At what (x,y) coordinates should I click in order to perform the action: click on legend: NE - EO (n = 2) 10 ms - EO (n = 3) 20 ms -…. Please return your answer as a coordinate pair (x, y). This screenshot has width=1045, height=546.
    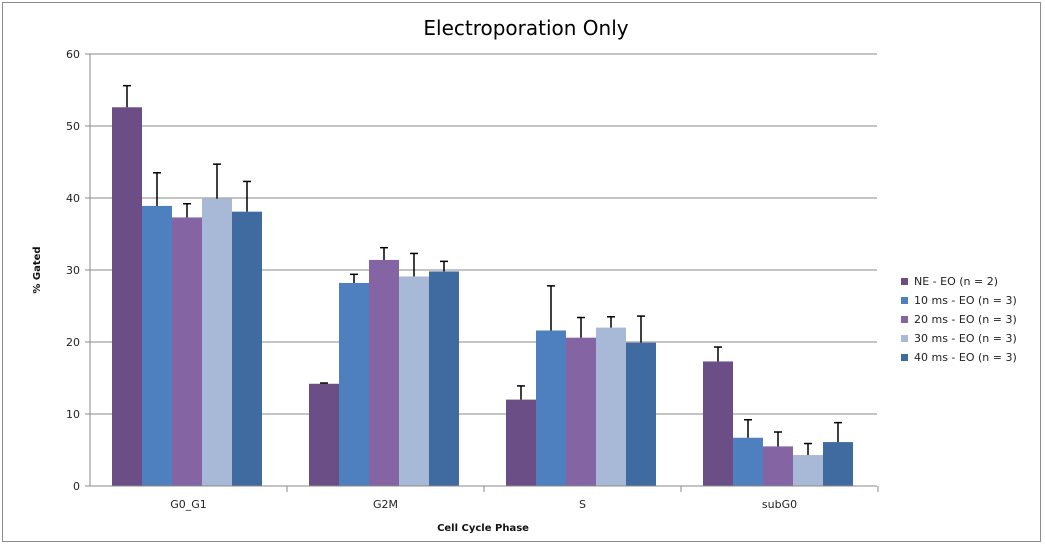
    Looking at the image, I should click on (959, 319).